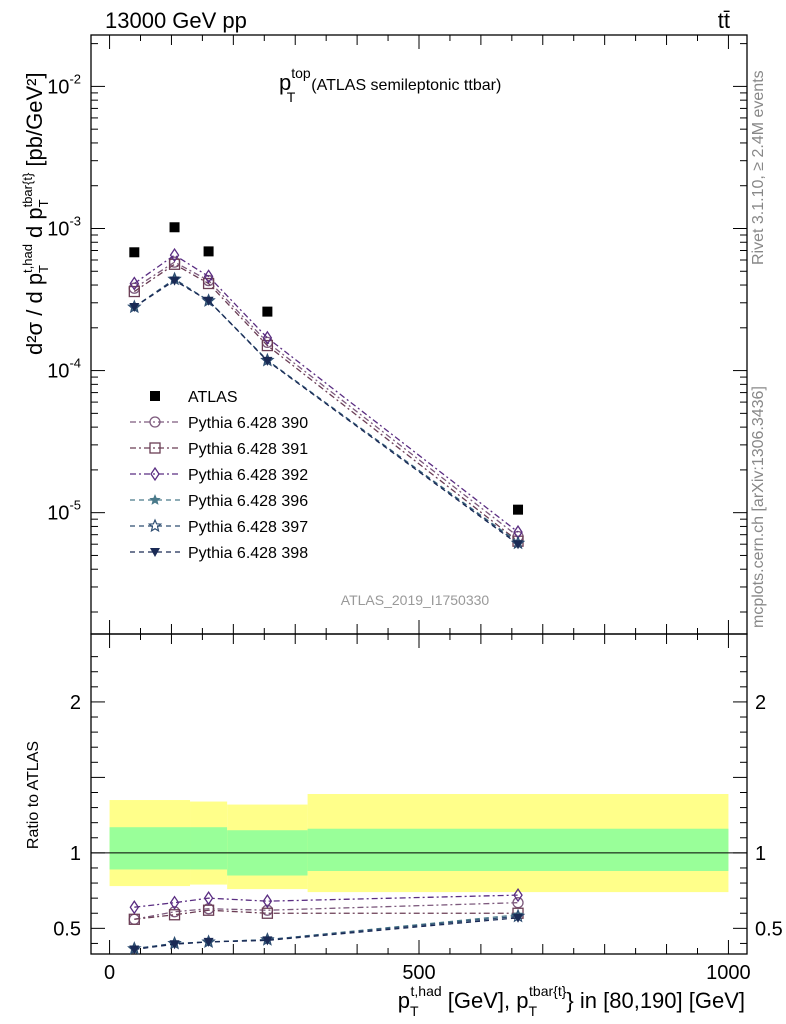 This screenshot has width=786, height=1024. Describe the element at coordinates (75, 220) in the screenshot. I see `main-y-tick-label-exp: -3` at that location.